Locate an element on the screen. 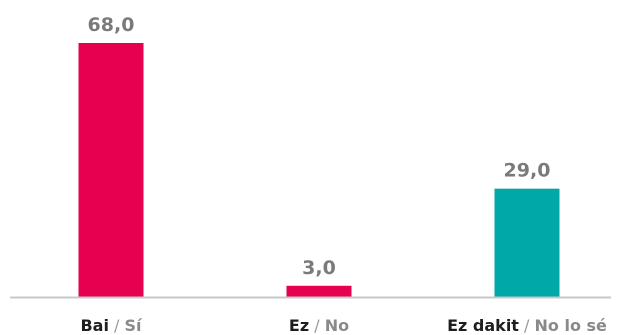 The height and width of the screenshot is (335, 621). category-secondary-text: No is located at coordinates (337, 325).